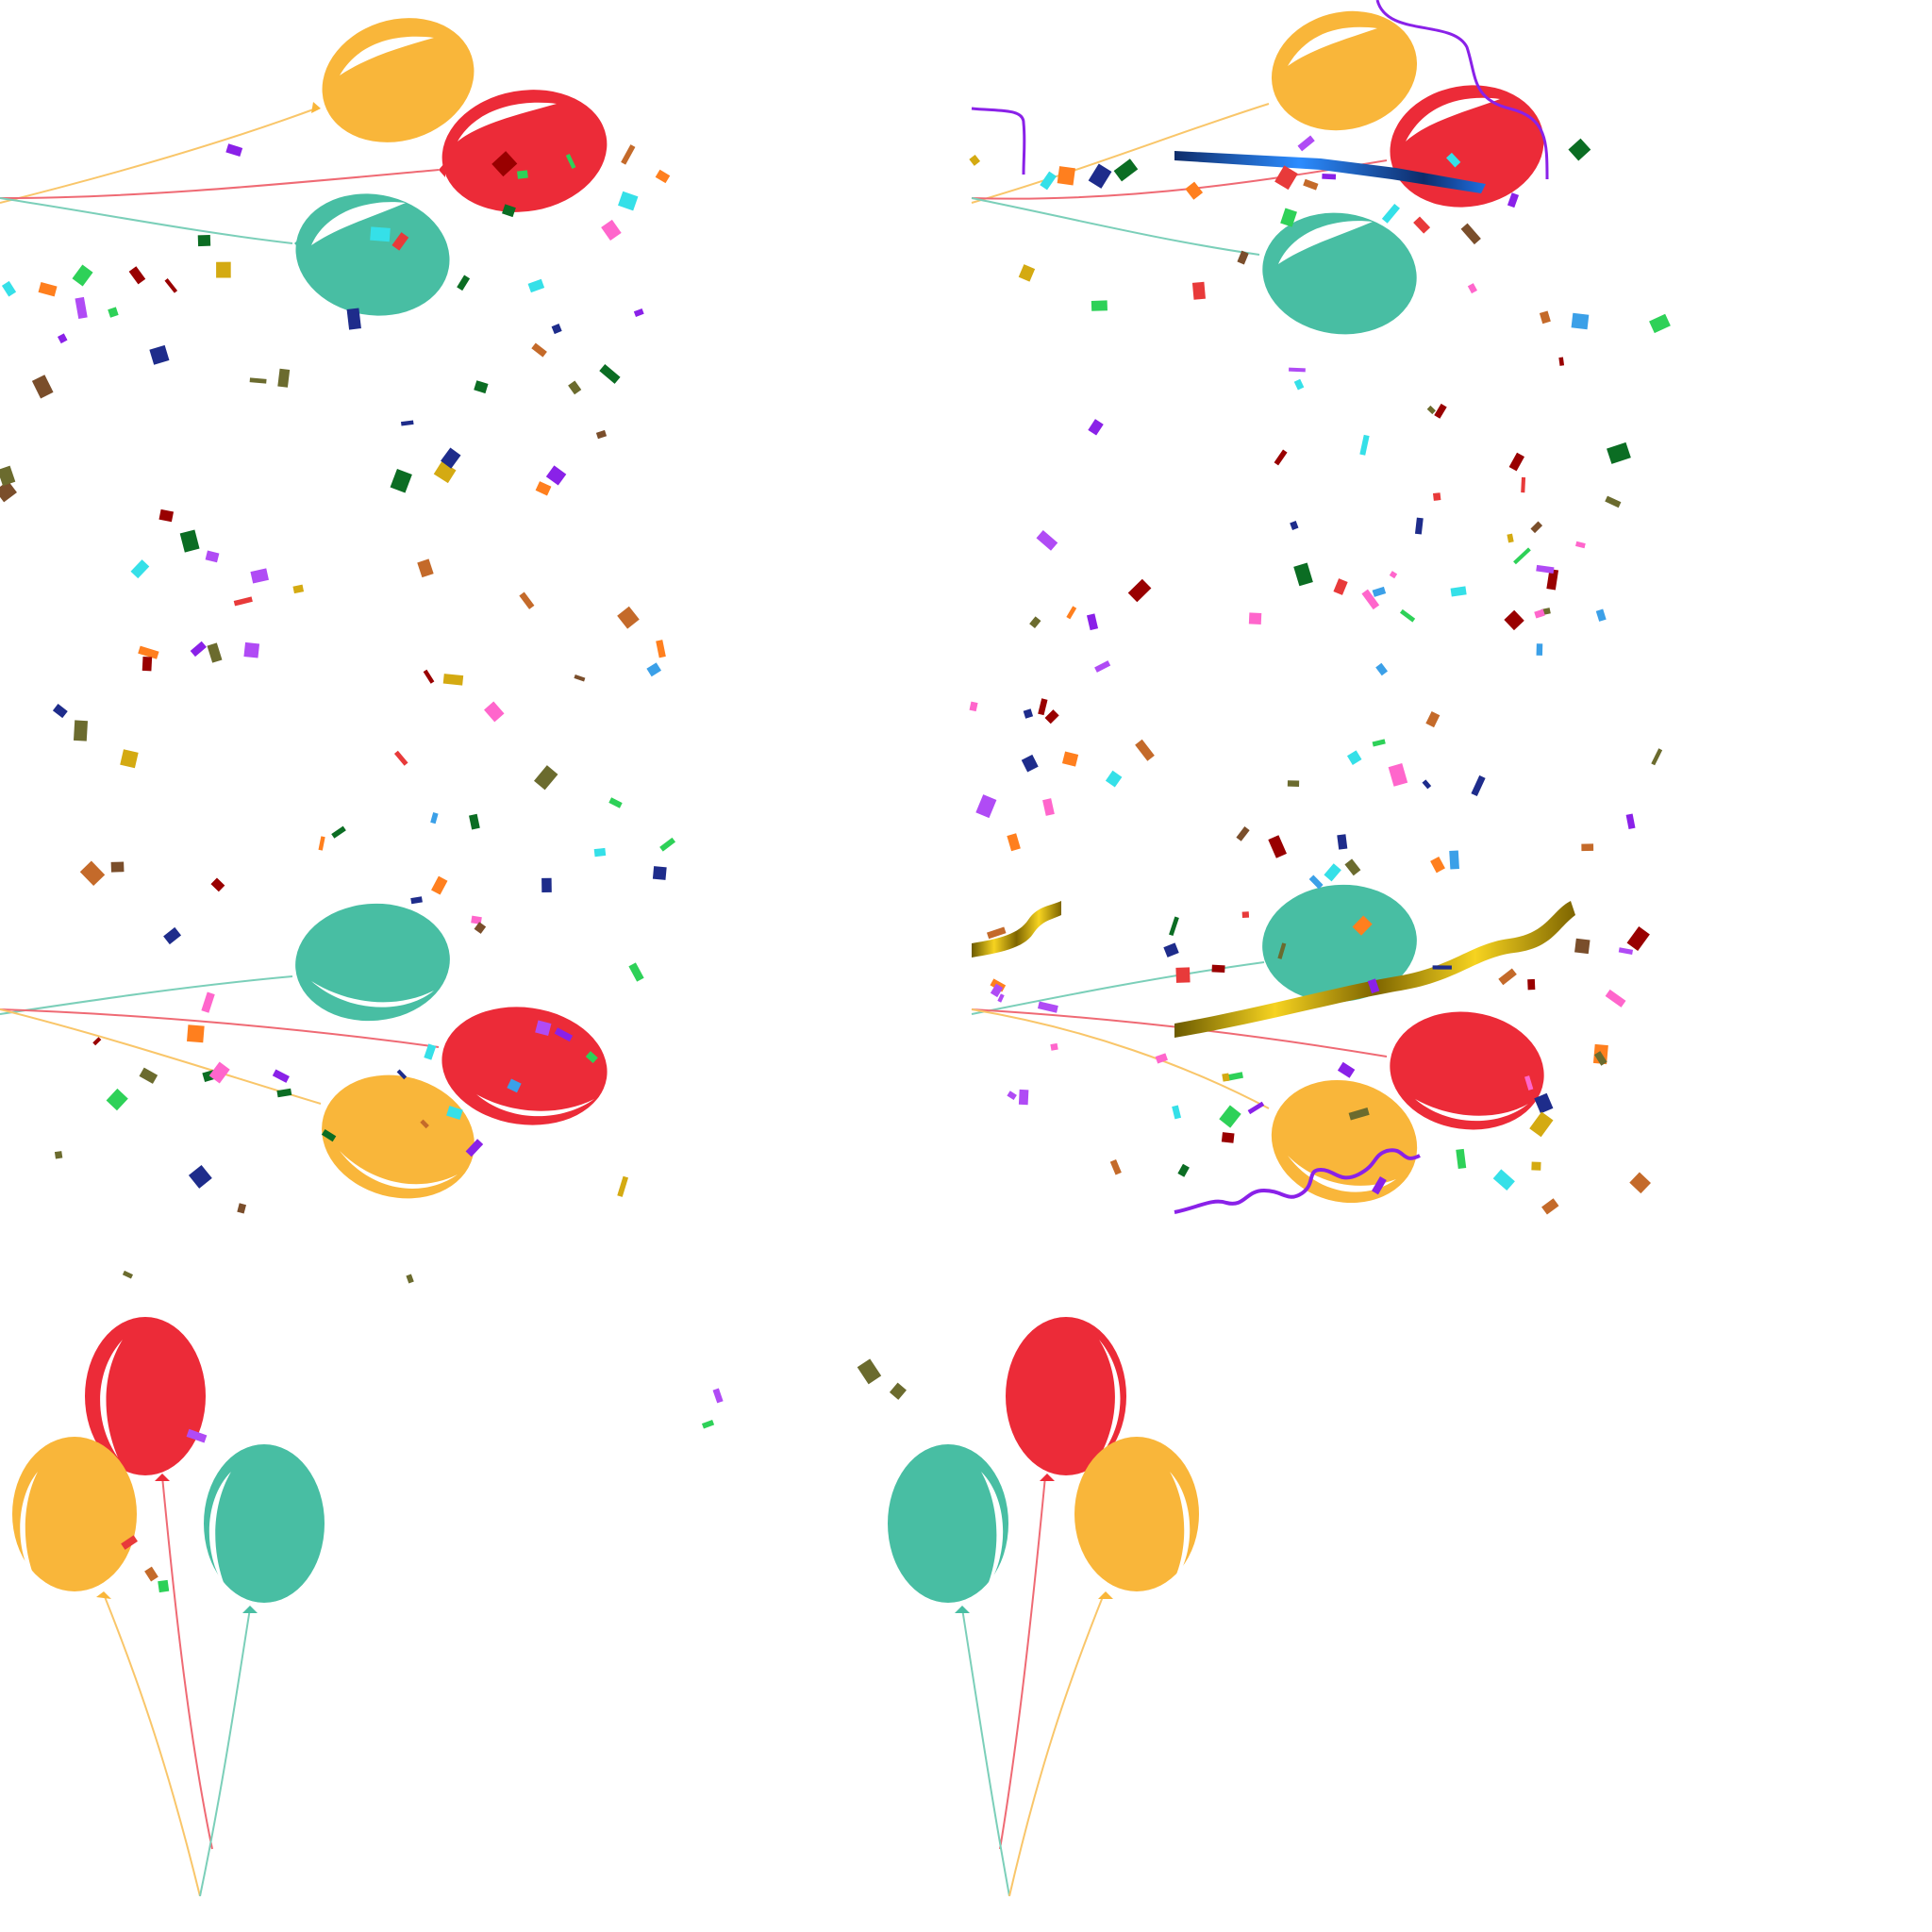 Image resolution: width=1932 pixels, height=1932 pixels. I want to click on panel-bottom-left, so click(168, 1607).